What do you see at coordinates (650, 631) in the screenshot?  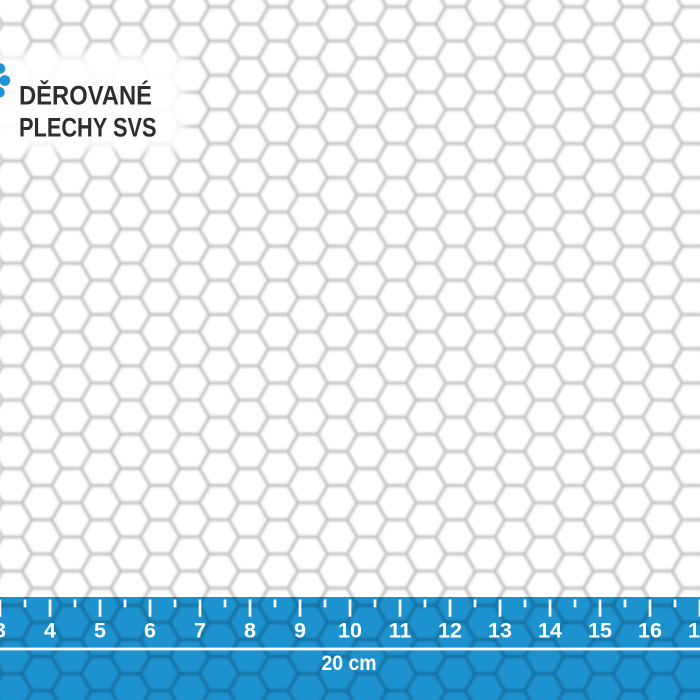 I see `svg-text: 16` at bounding box center [650, 631].